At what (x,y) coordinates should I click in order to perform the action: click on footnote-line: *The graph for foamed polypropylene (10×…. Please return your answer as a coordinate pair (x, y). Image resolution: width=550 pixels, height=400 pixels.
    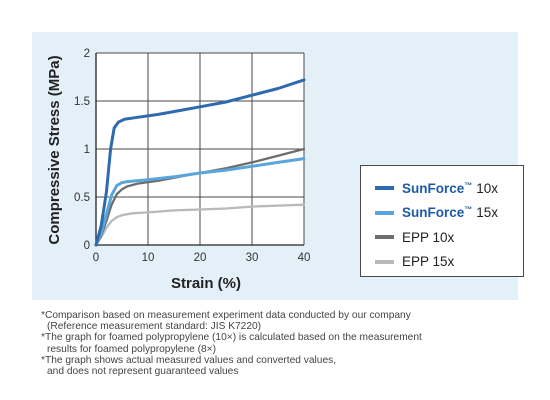
    Looking at the image, I should click on (231, 338).